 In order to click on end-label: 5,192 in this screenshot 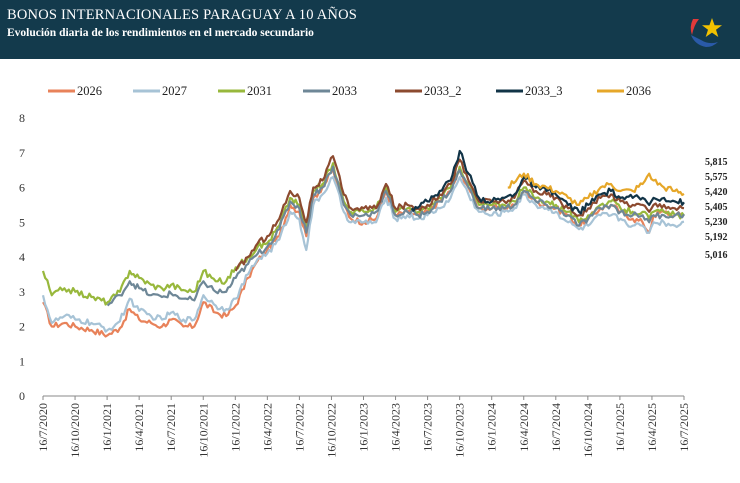, I will do `click(716, 237)`.